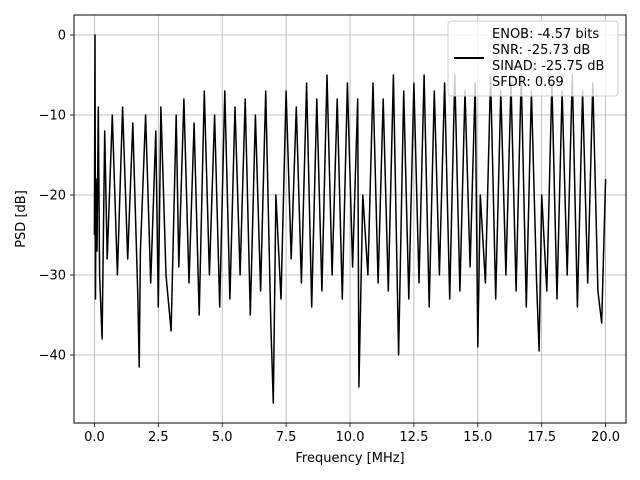  I want to click on legend-entry-enob: ENOB: -4.57 bits, so click(545, 34).